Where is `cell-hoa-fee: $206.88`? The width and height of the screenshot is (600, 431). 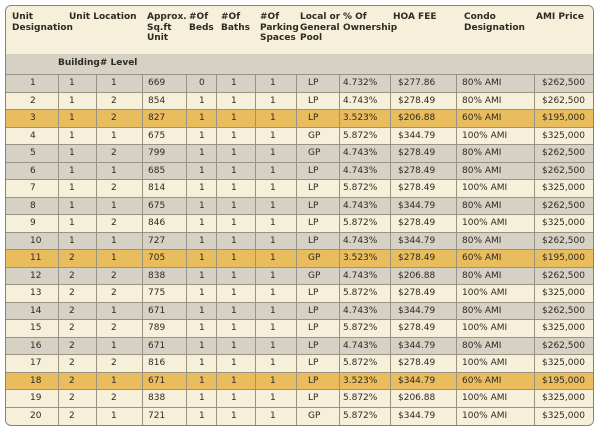
cell-hoa-fee: $206.88 is located at coordinates (417, 398).